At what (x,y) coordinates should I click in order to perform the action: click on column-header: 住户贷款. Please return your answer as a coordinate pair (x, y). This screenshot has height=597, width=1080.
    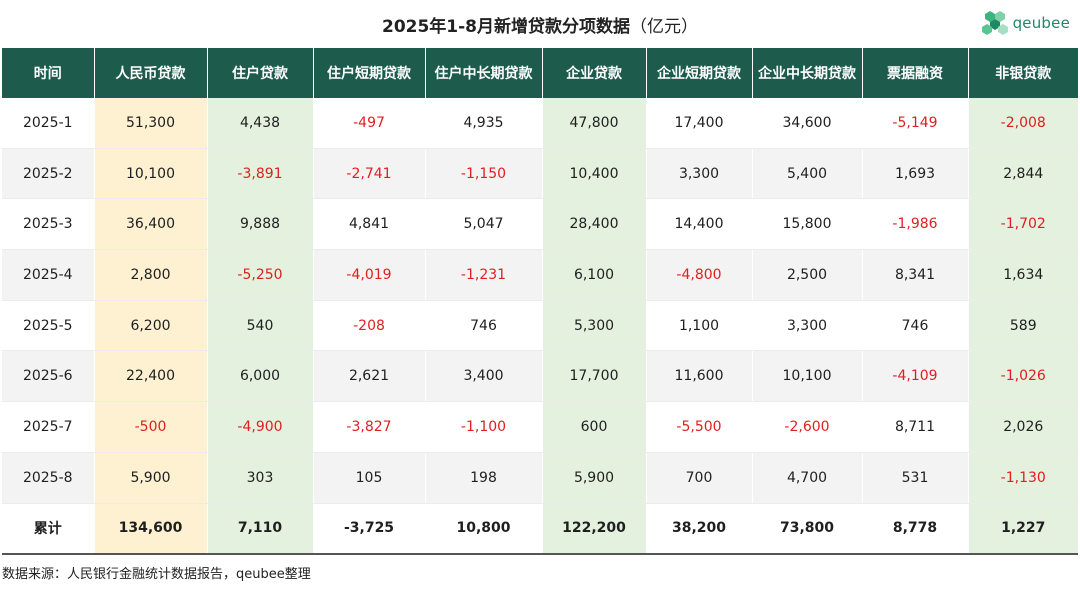
    Looking at the image, I should click on (260, 73).